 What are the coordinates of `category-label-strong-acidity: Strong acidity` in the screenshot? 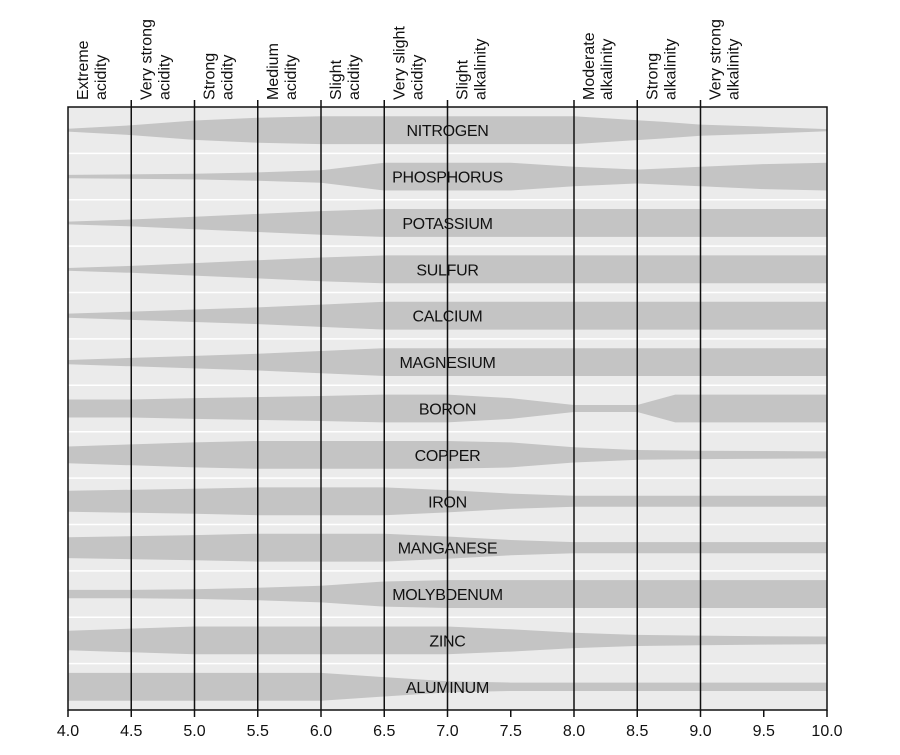 It's located at (219, 76).